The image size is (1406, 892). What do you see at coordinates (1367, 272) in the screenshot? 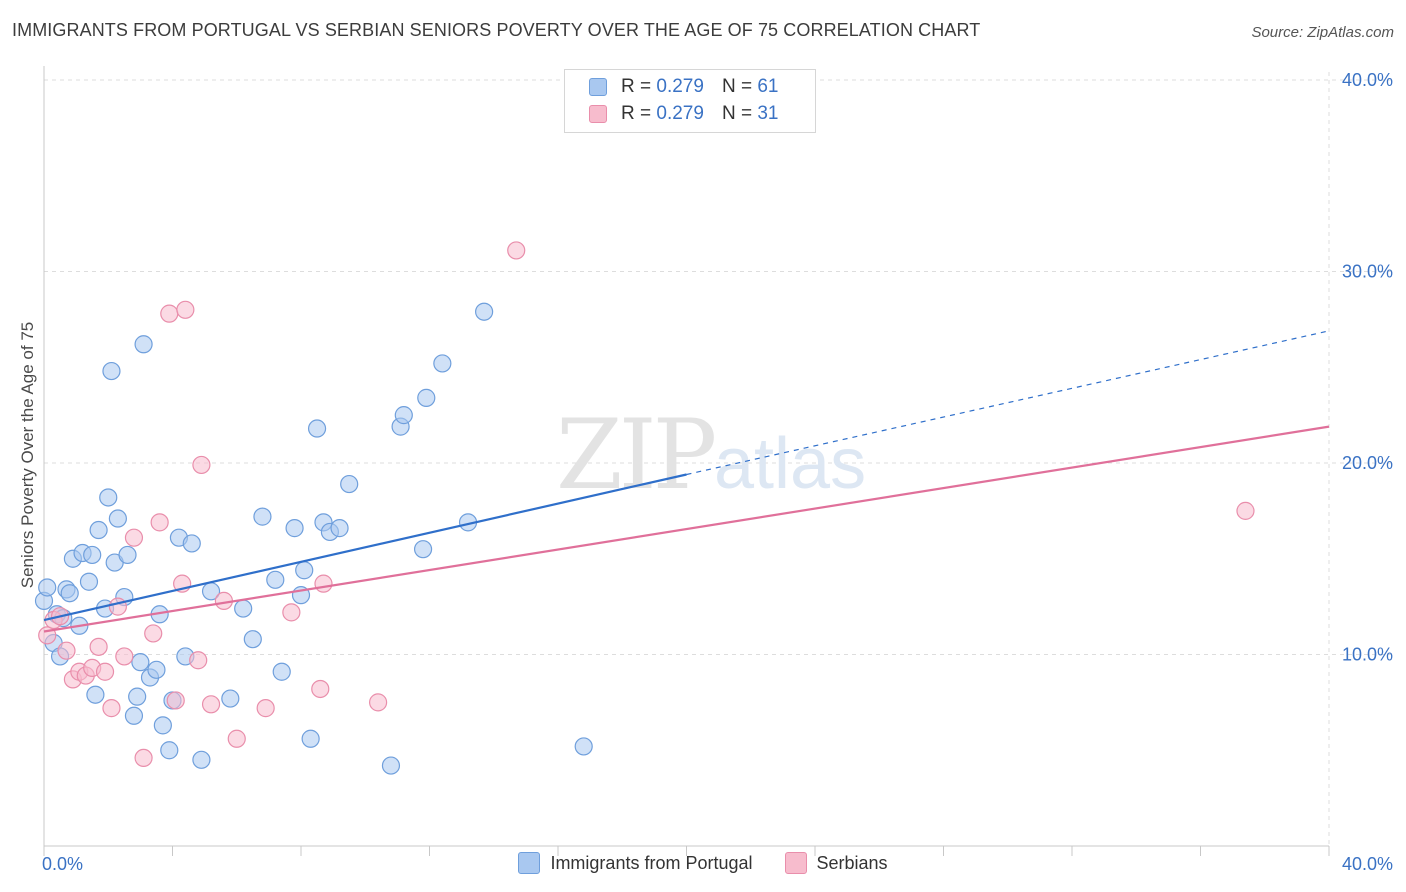
I see `y-tick-label: 30.0%` at bounding box center [1367, 272].